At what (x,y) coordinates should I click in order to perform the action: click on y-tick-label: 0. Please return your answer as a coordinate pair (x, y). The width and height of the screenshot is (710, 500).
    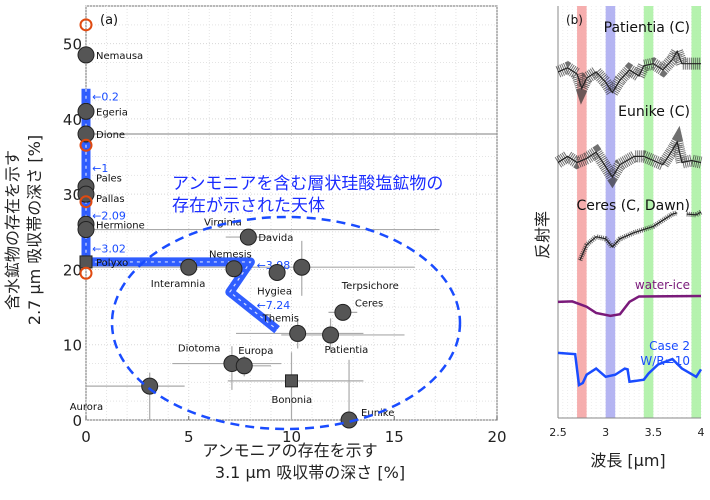
    Looking at the image, I should click on (77, 421).